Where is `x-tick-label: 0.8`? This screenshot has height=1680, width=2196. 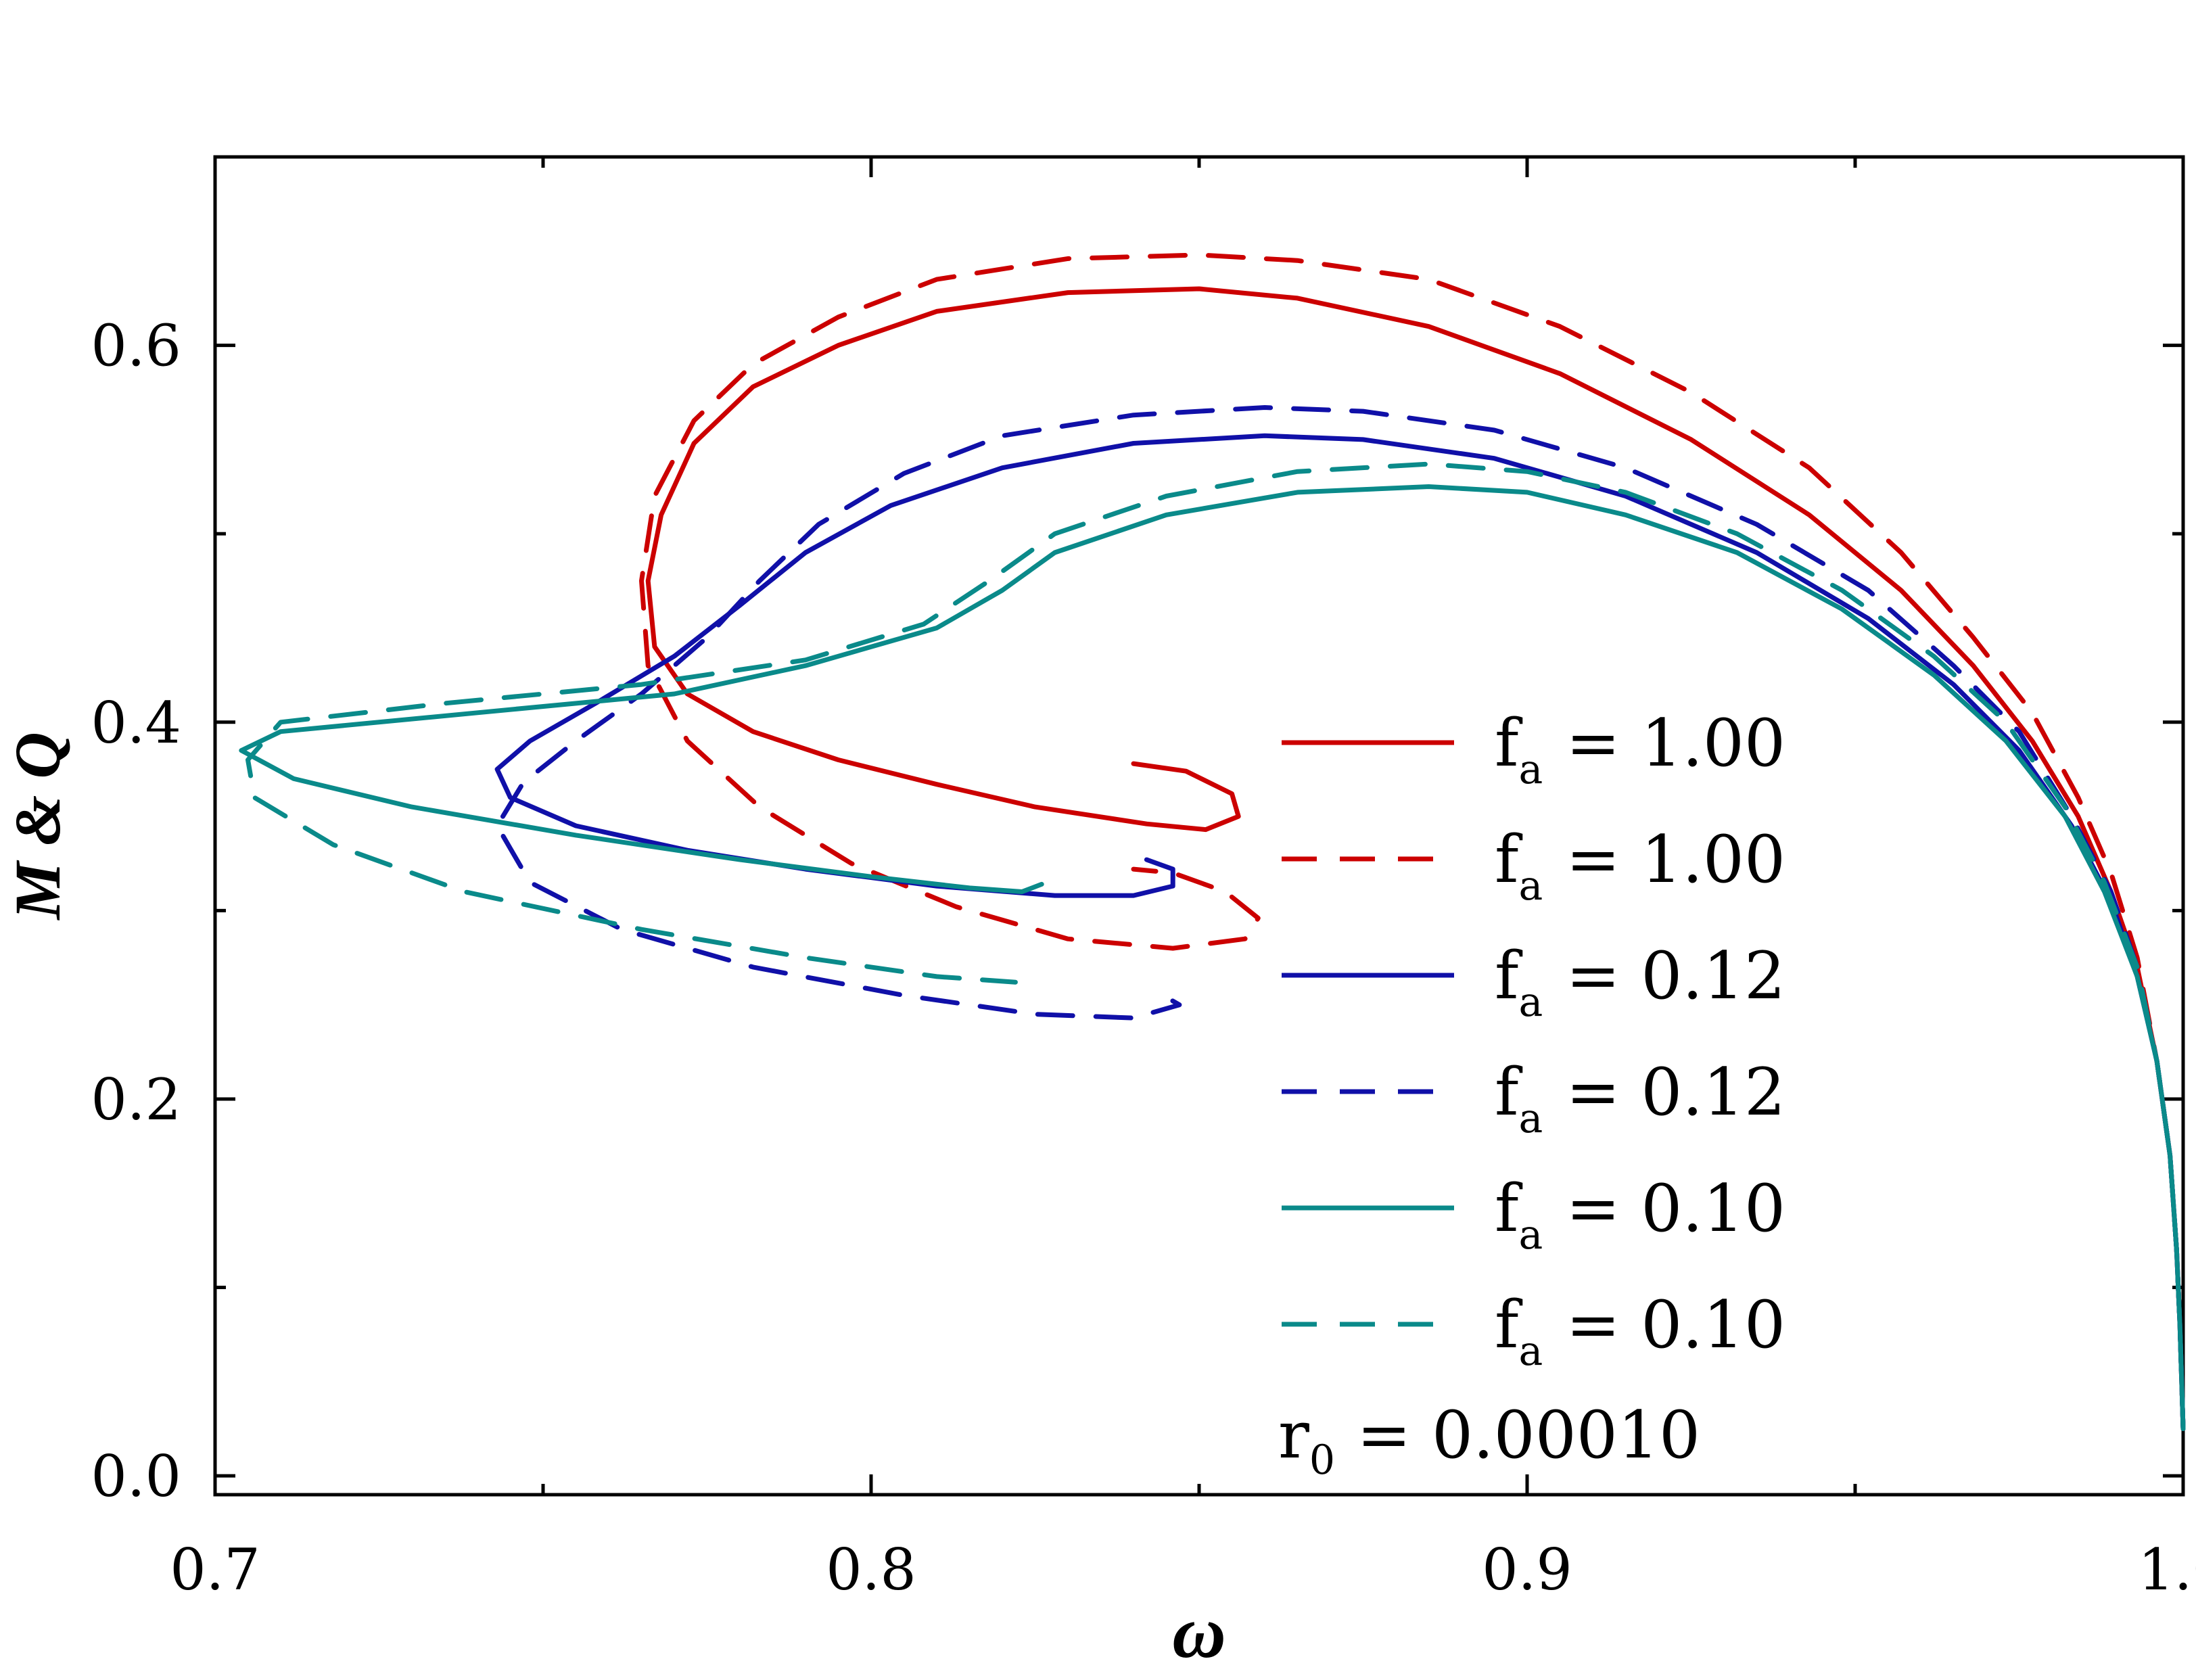 x-tick-label: 0.8 is located at coordinates (871, 1570).